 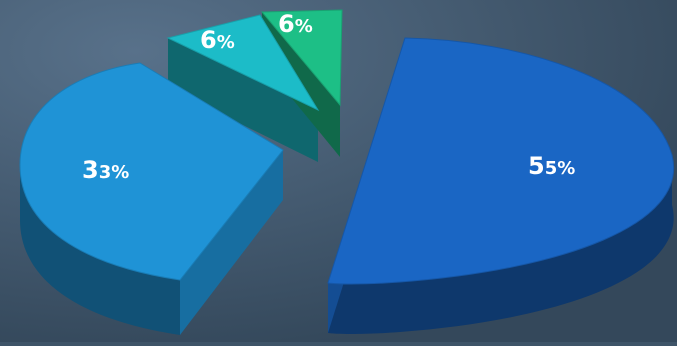 I want to click on pie-label-minor: 3%, so click(x=114, y=172).